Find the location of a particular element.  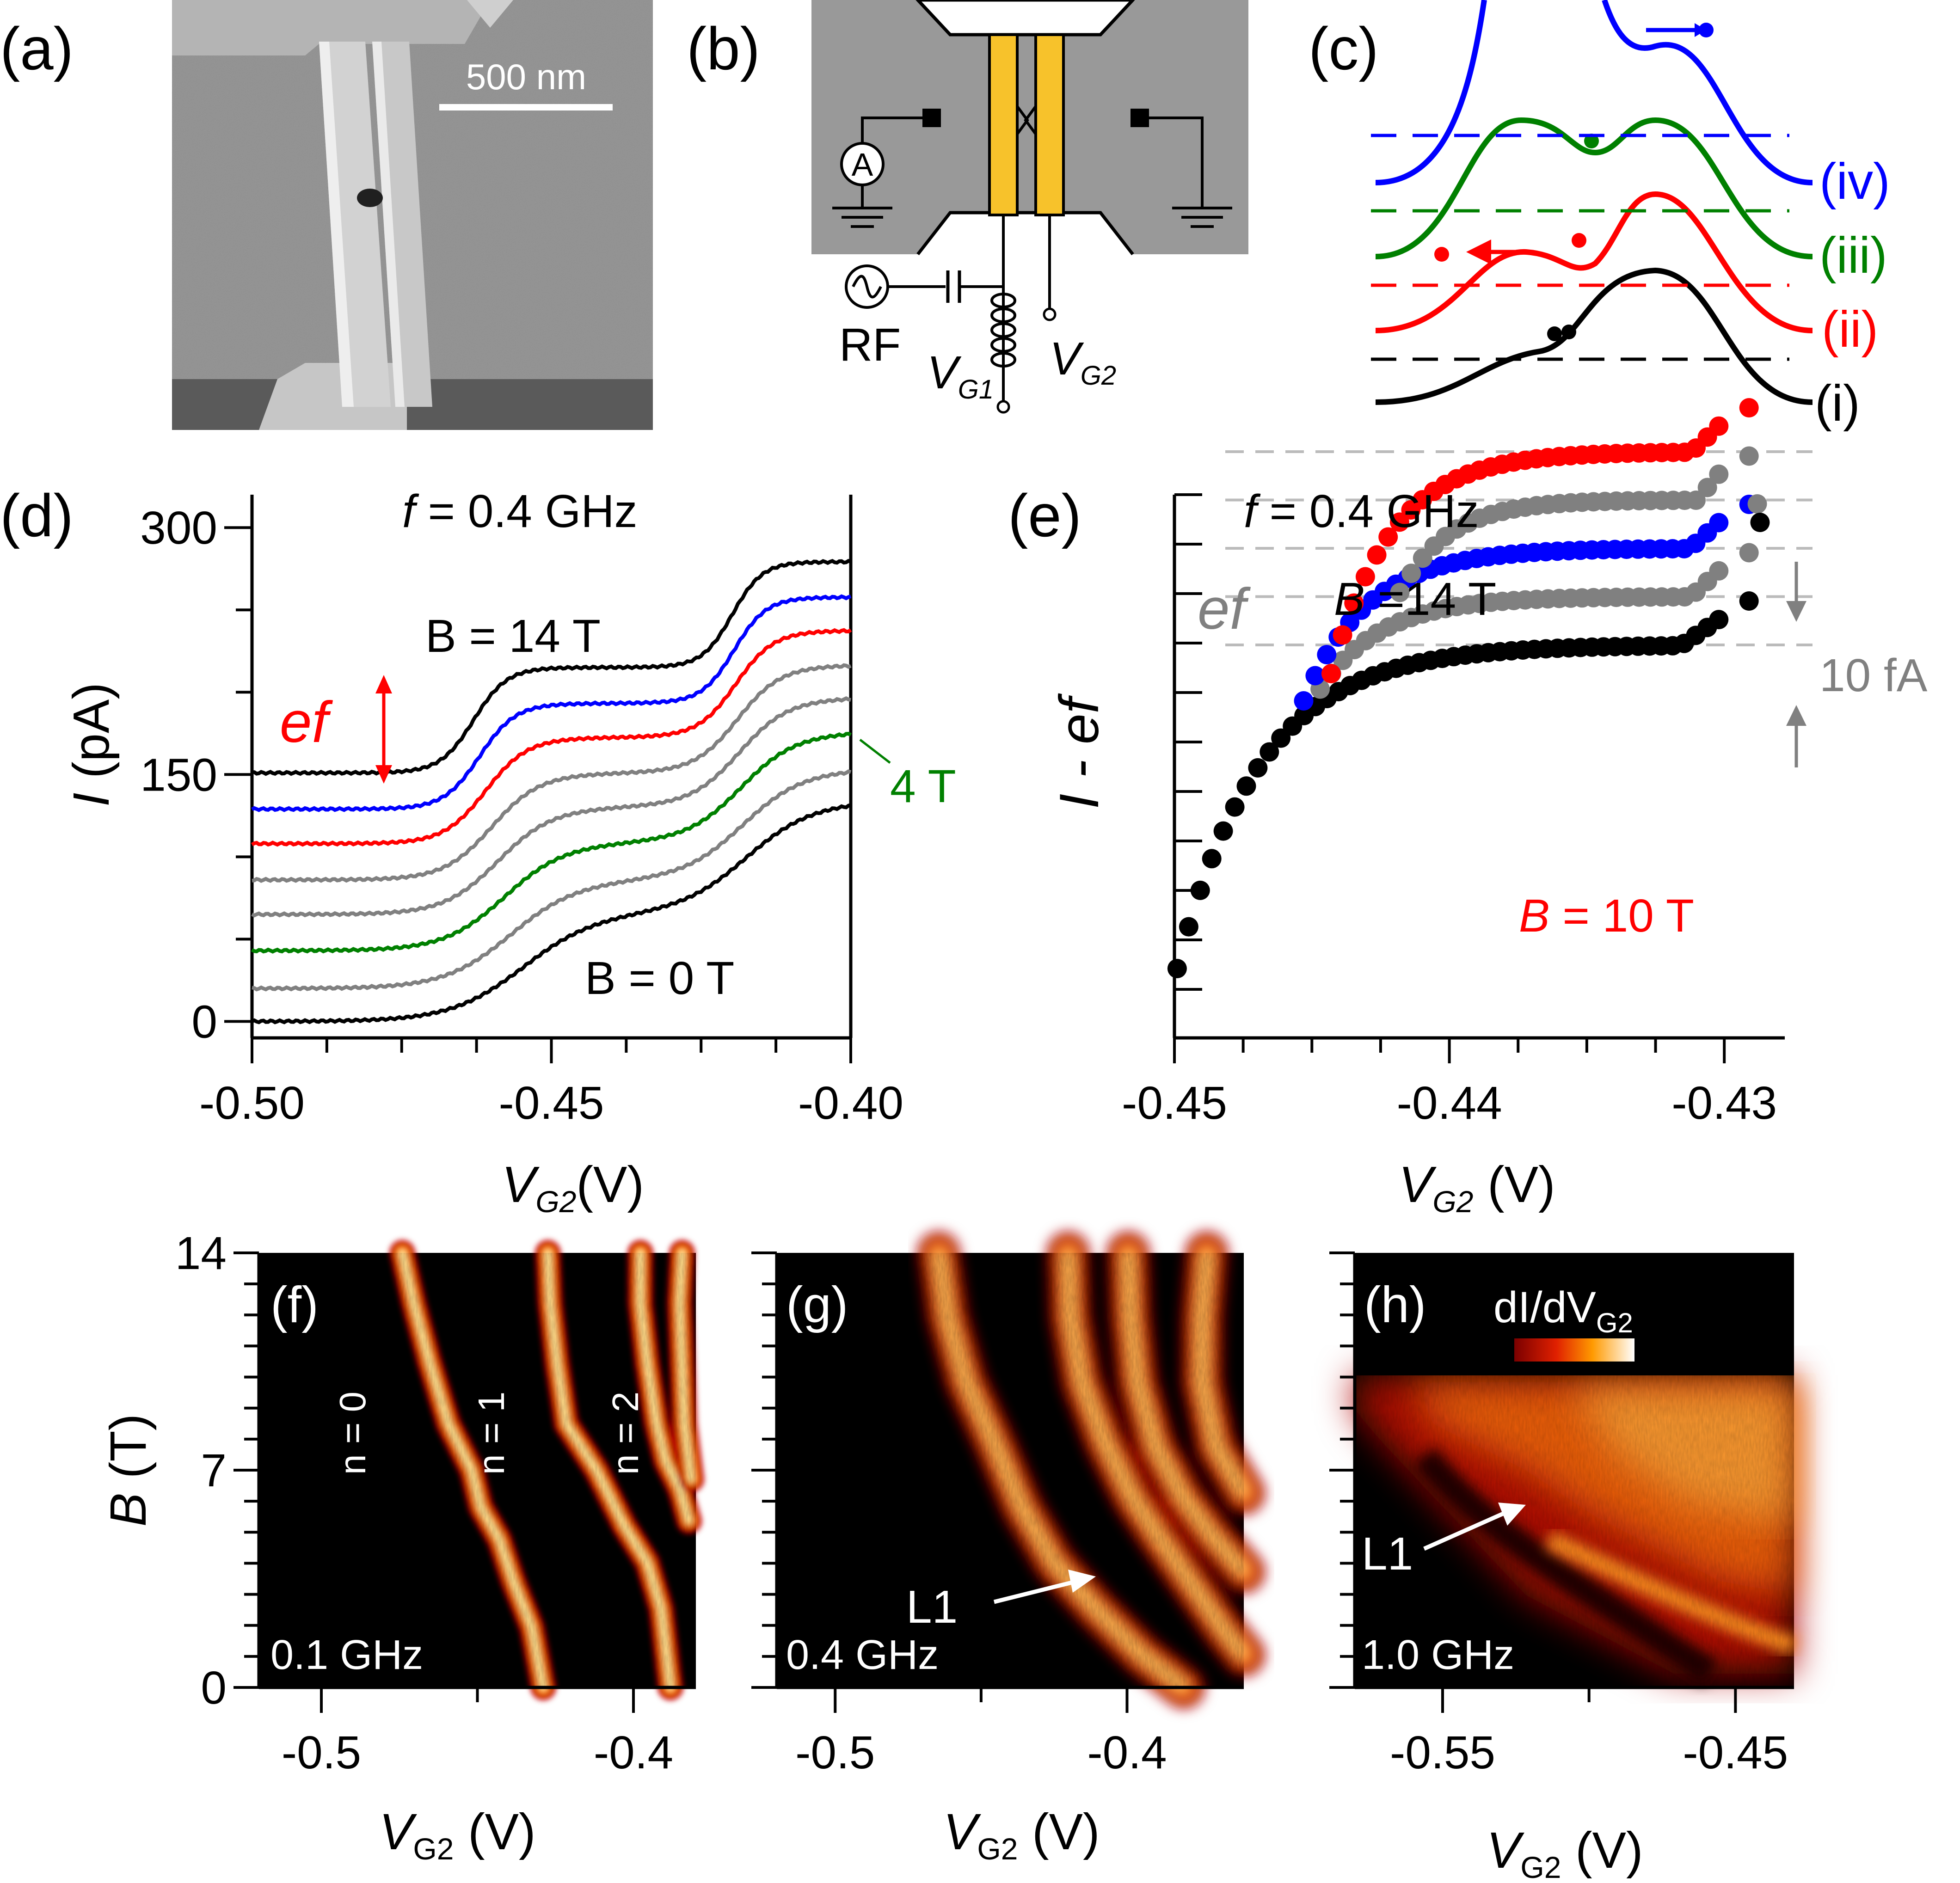

g-xlabel-rest: (V) is located at coordinates (1059, 1832).